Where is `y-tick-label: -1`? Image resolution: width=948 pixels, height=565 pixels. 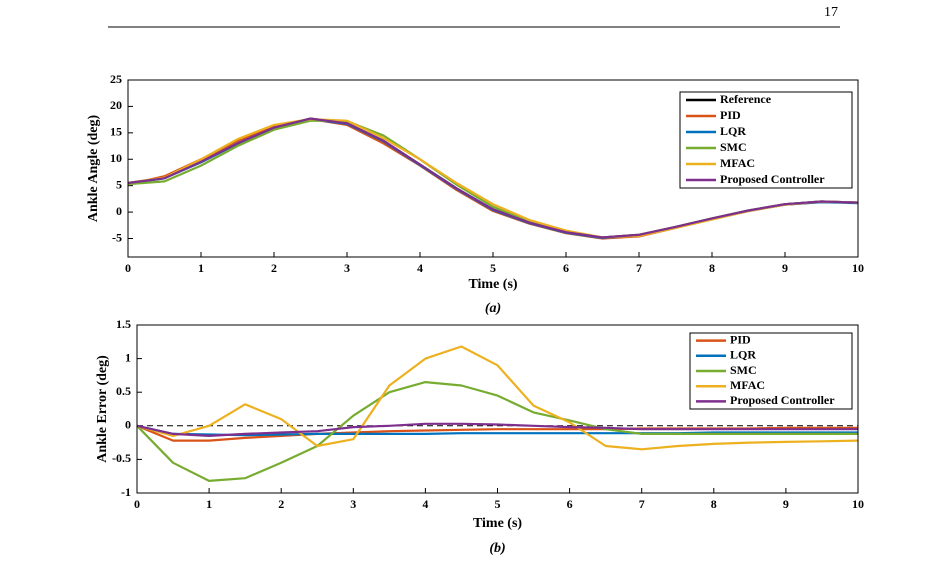 y-tick-label: -1 is located at coordinates (126, 492).